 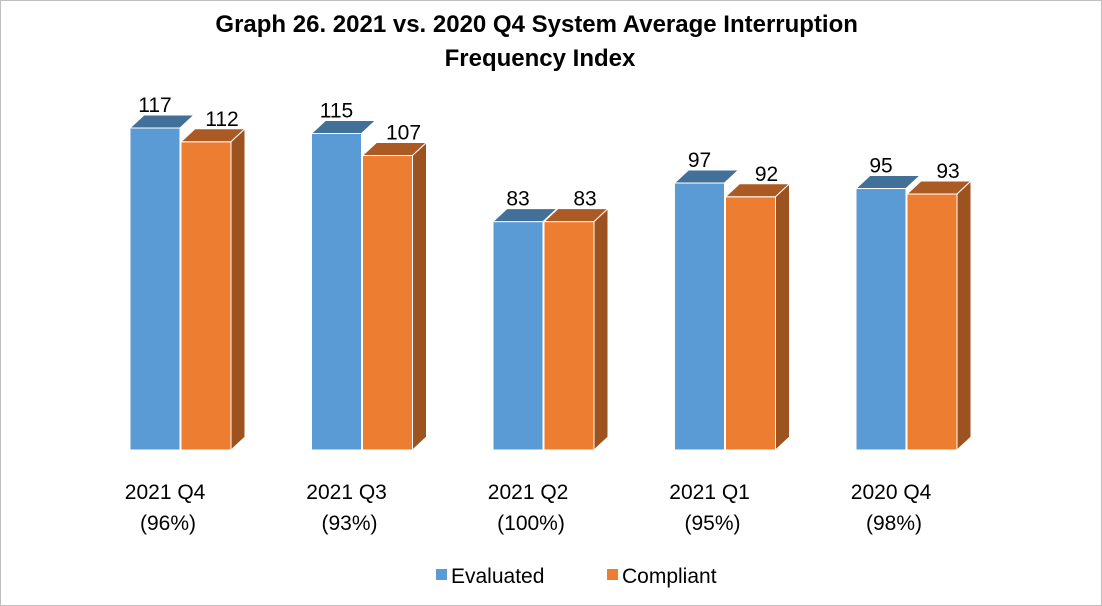 I want to click on x-tick-label: 2020 Q4 (98%), so click(x=894, y=508).